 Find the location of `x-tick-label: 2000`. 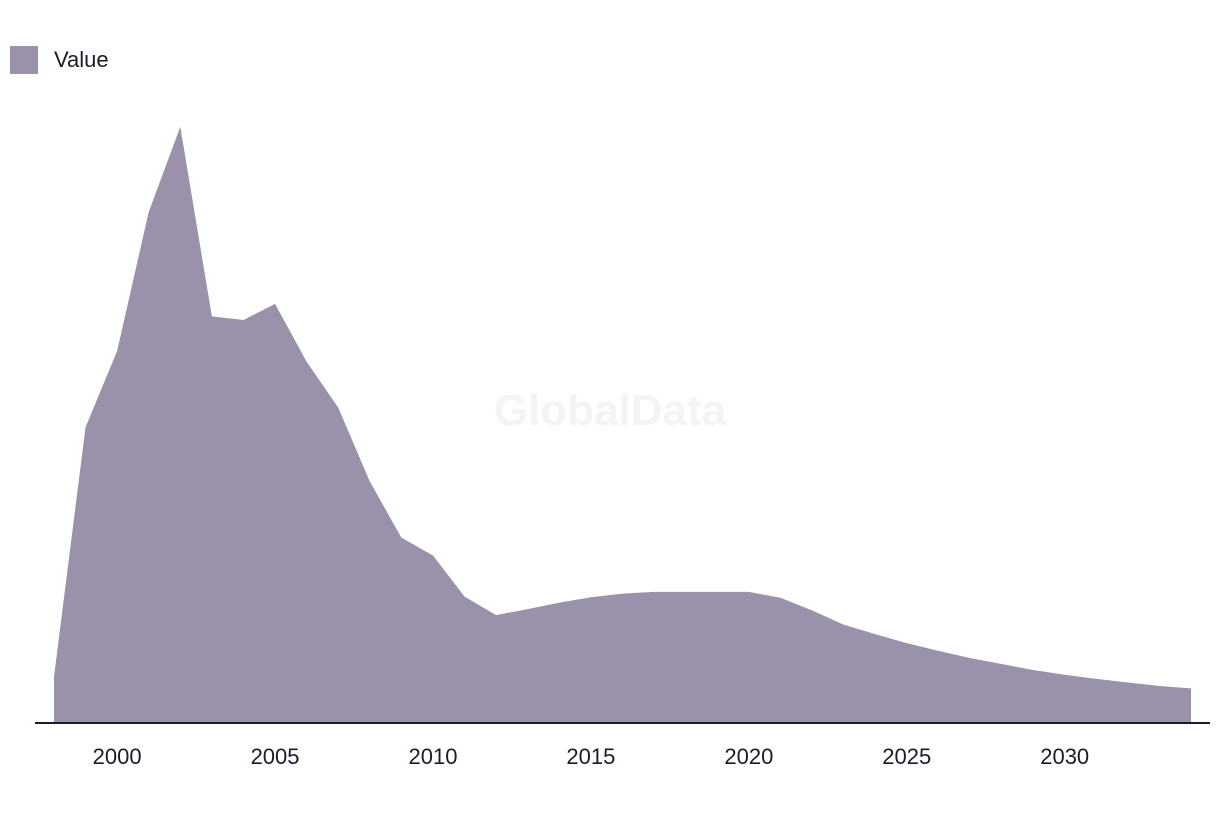

x-tick-label: 2000 is located at coordinates (117, 756).